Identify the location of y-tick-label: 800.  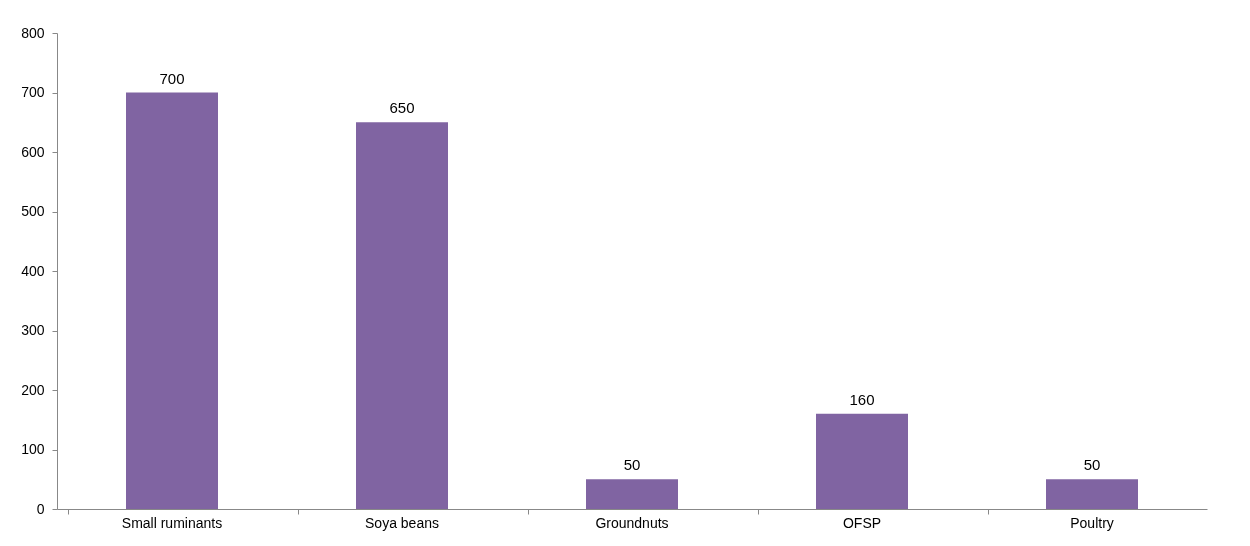
(33, 32).